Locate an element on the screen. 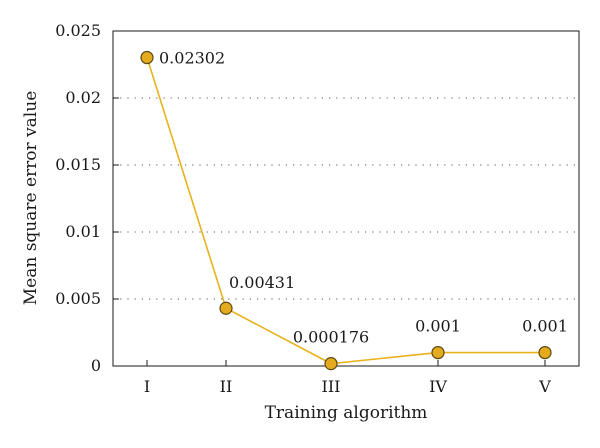 This screenshot has height=448, width=600. x-tick-label: IV is located at coordinates (438, 386).